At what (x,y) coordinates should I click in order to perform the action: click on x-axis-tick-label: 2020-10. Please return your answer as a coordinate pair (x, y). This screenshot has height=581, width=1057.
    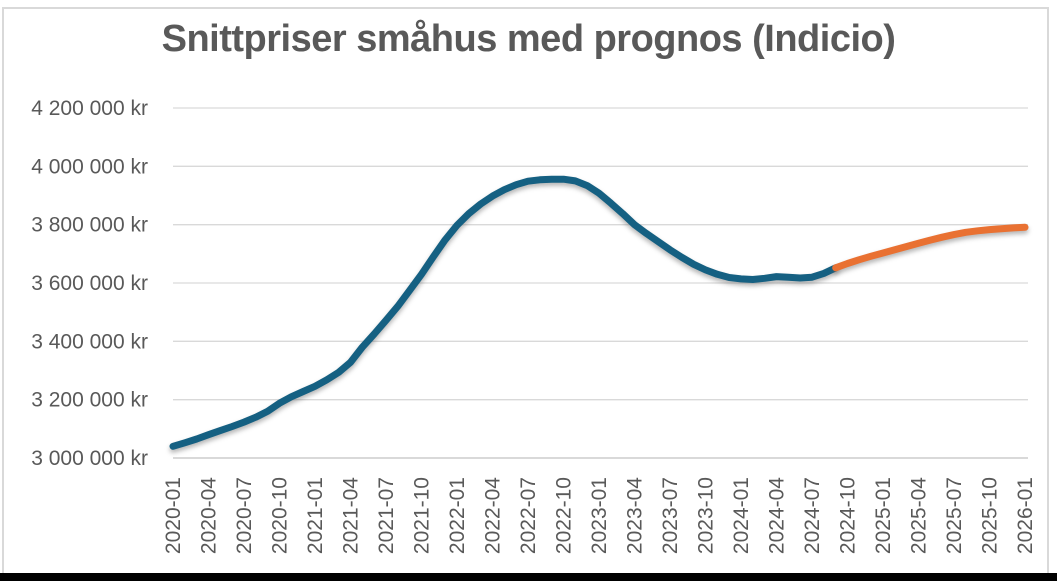
    Looking at the image, I should click on (280, 515).